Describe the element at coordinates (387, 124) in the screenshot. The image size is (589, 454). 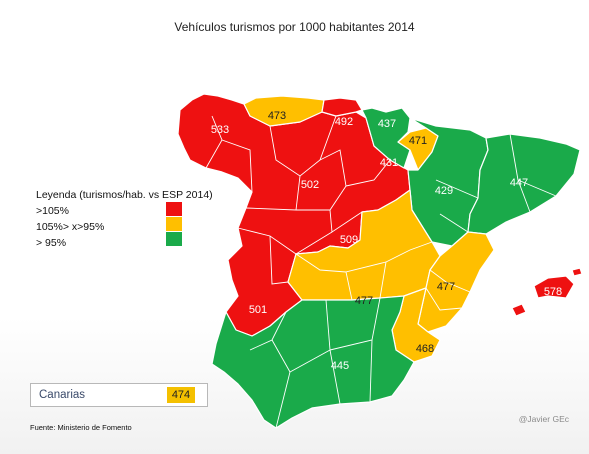
I see `region-value-label: 437` at that location.